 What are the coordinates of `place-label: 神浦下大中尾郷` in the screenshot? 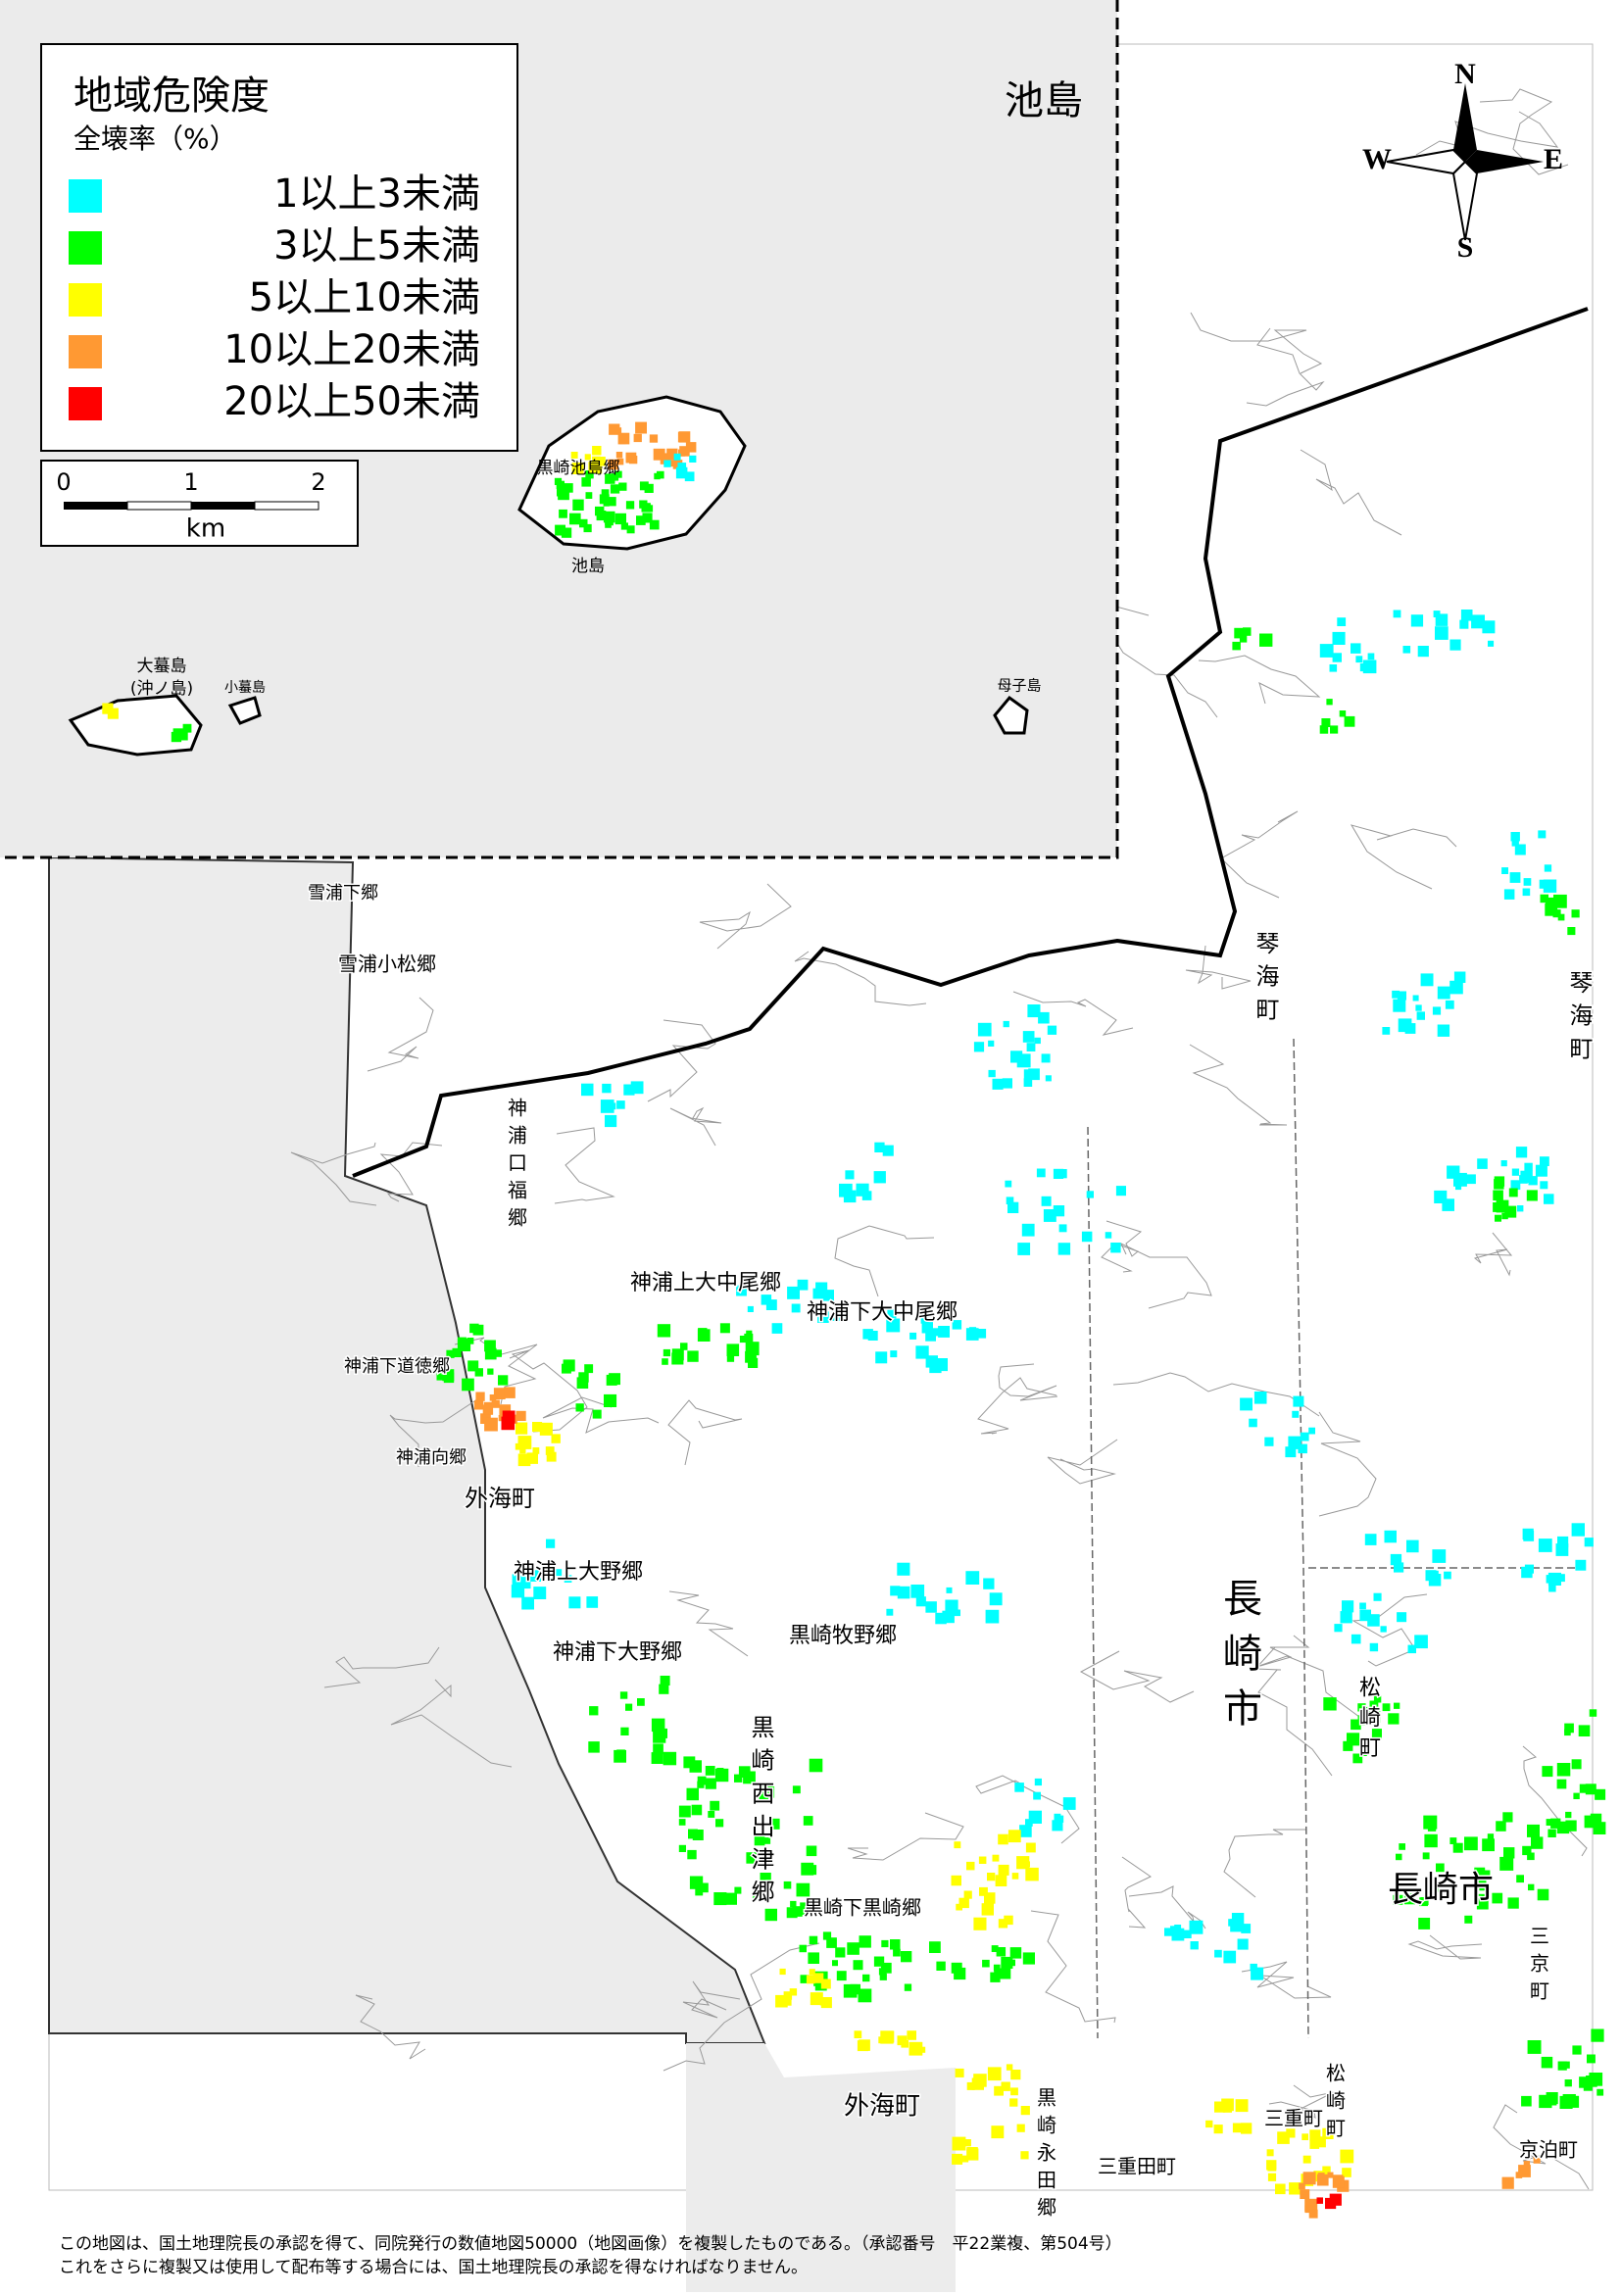 It's located at (882, 1312).